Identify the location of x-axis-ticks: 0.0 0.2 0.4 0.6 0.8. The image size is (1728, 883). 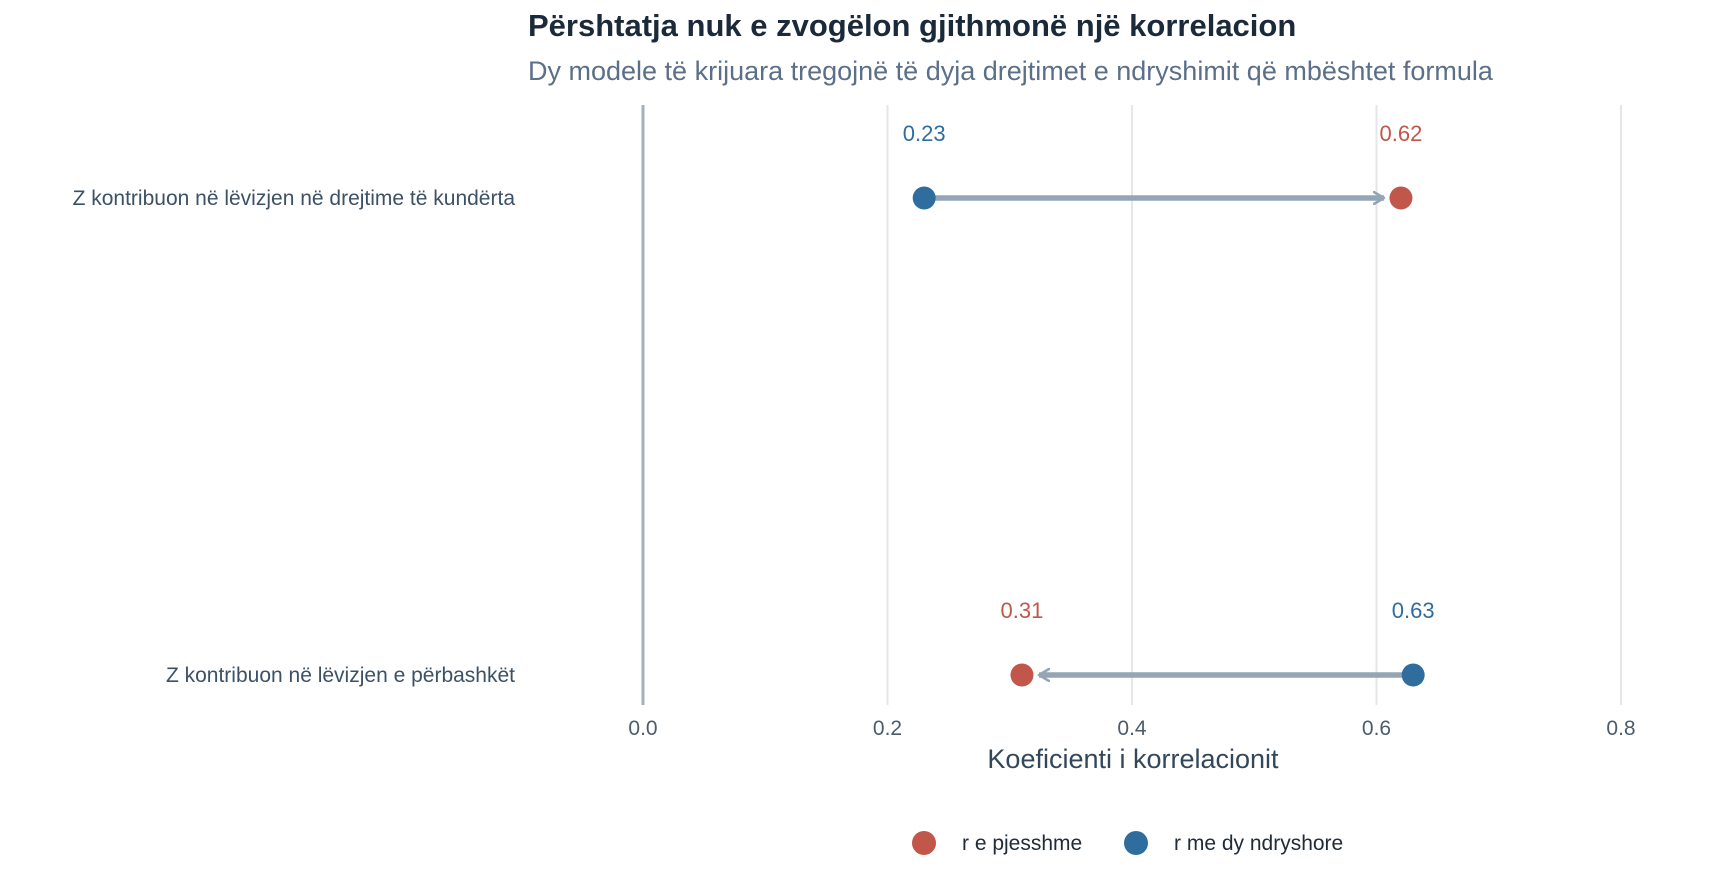
(1131, 728).